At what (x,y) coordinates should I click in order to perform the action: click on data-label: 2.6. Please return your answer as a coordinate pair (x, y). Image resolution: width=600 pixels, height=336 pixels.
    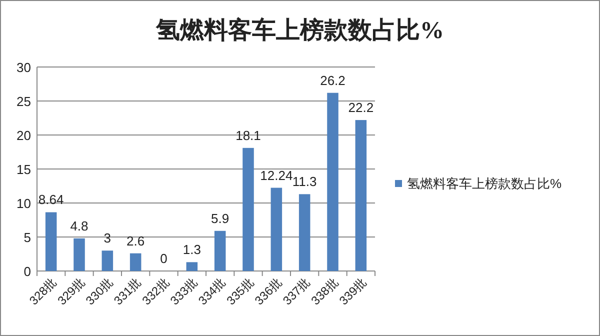
    Looking at the image, I should click on (135, 240).